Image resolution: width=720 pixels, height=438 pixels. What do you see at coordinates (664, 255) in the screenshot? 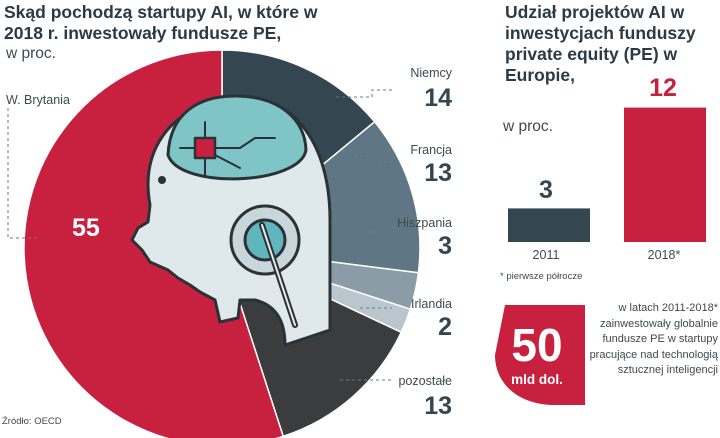
I see `bar-label-2018: 2018*` at bounding box center [664, 255].